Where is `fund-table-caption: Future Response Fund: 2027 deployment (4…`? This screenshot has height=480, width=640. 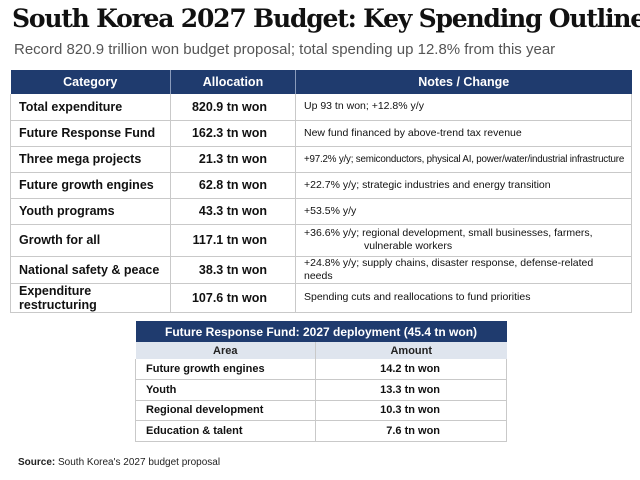 fund-table-caption: Future Response Fund: 2027 deployment (4… is located at coordinates (321, 331).